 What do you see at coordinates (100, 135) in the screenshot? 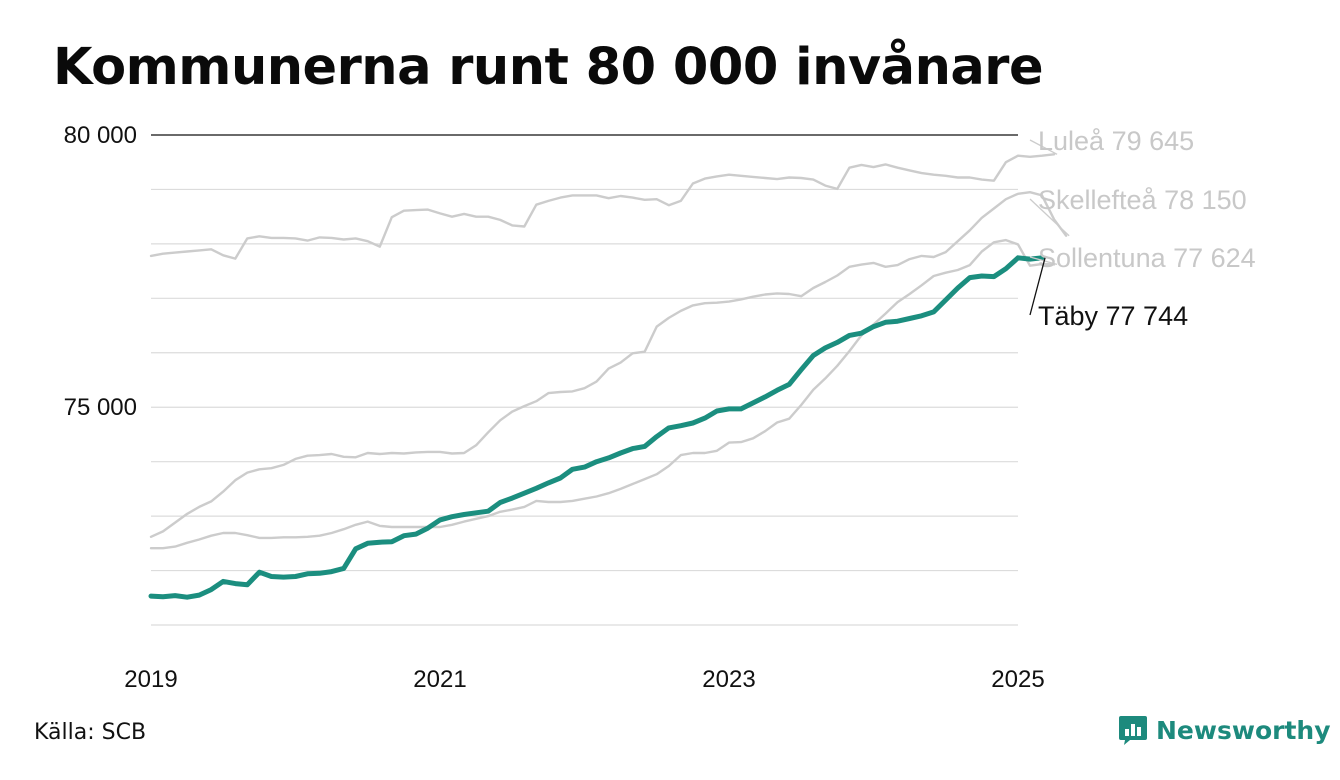
I see `y-tick-label: 80 000` at bounding box center [100, 135].